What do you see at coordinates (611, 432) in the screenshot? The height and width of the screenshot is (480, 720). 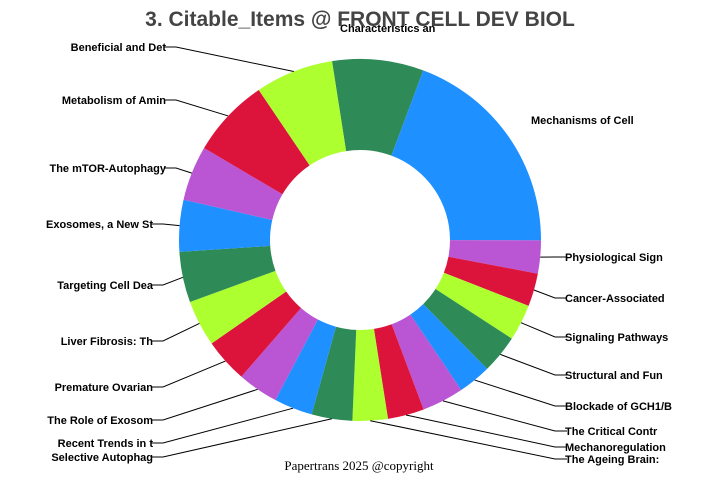 I see `slice-label: The Critical Contr` at bounding box center [611, 432].